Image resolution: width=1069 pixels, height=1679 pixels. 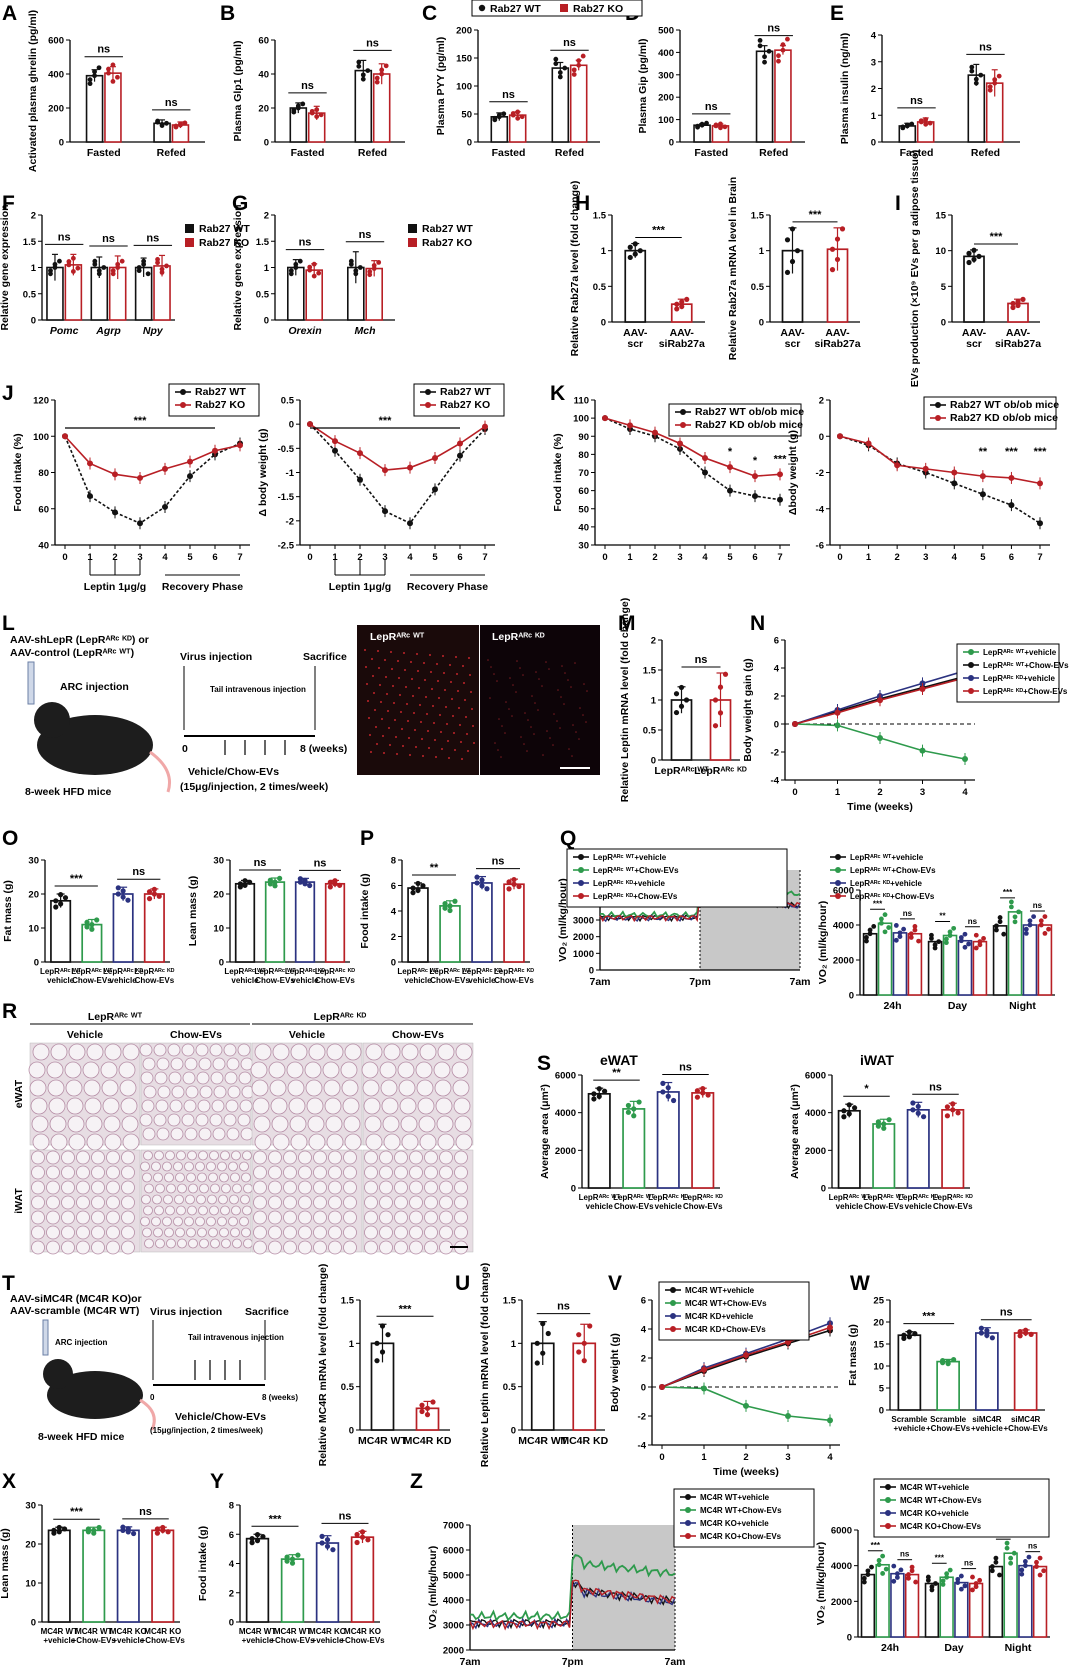 I want to click on series-line, so click(x=692, y=447).